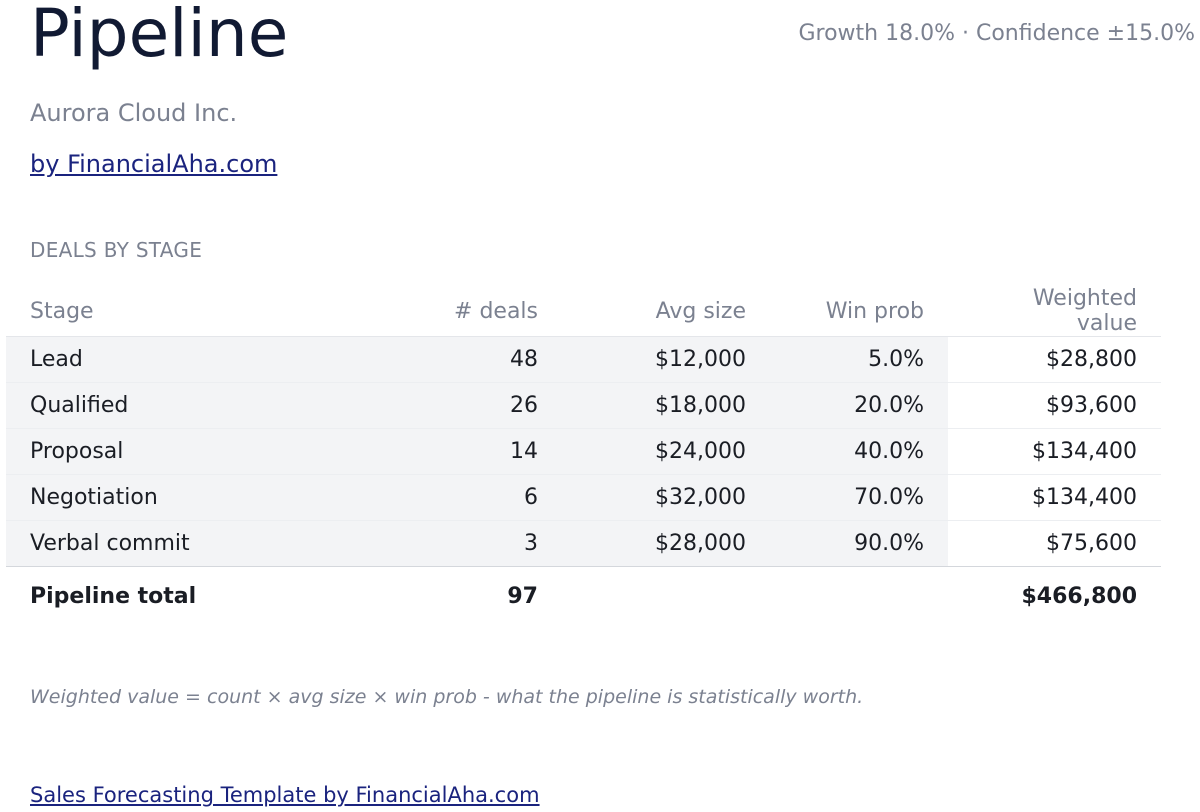 Image resolution: width=1200 pixels, height=812 pixels. Describe the element at coordinates (473, 359) in the screenshot. I see `cell-deals: 48` at that location.